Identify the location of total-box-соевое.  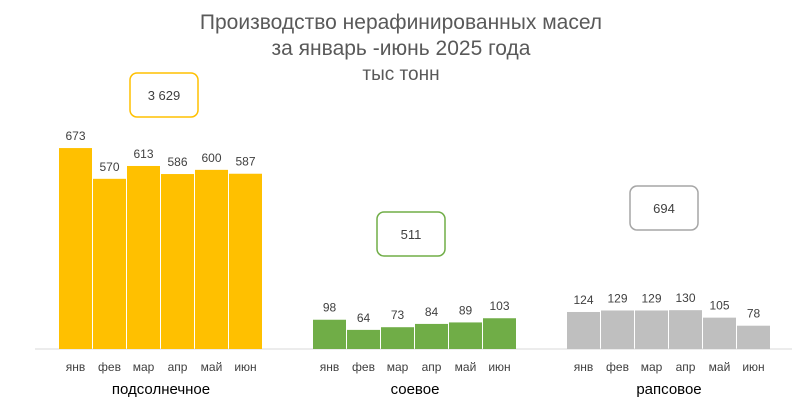
(411, 234).